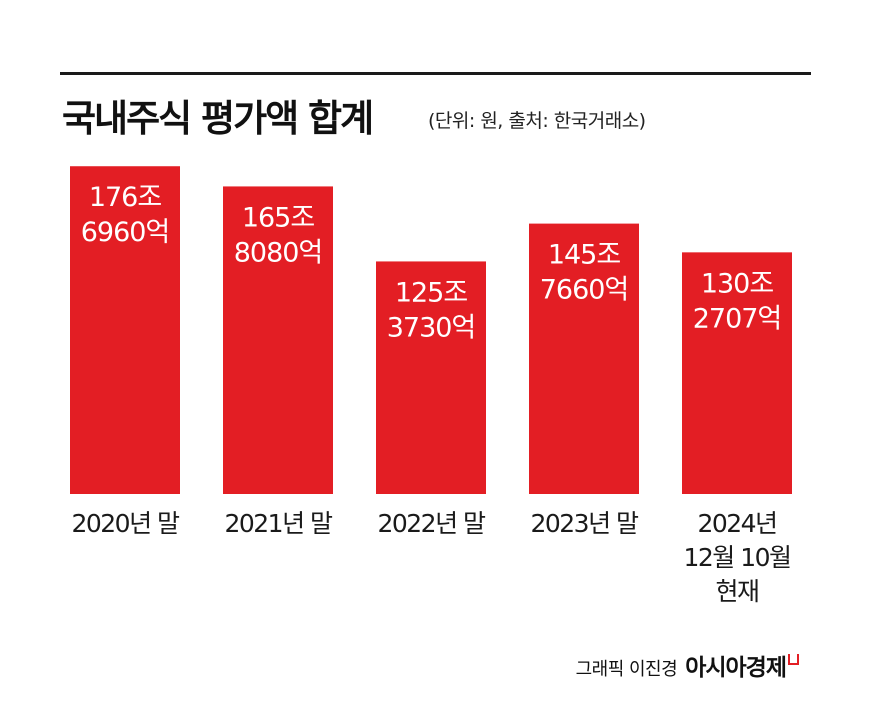 This screenshot has height=715, width=877. What do you see at coordinates (125, 215) in the screenshot?
I see `bar-value-label: 176조 6960억` at bounding box center [125, 215].